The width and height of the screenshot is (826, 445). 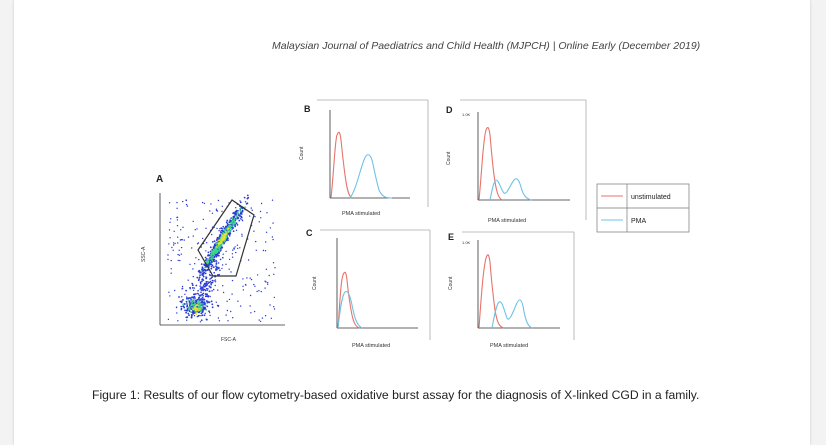 I want to click on panel-c-ylabel: Count, so click(x=315, y=283).